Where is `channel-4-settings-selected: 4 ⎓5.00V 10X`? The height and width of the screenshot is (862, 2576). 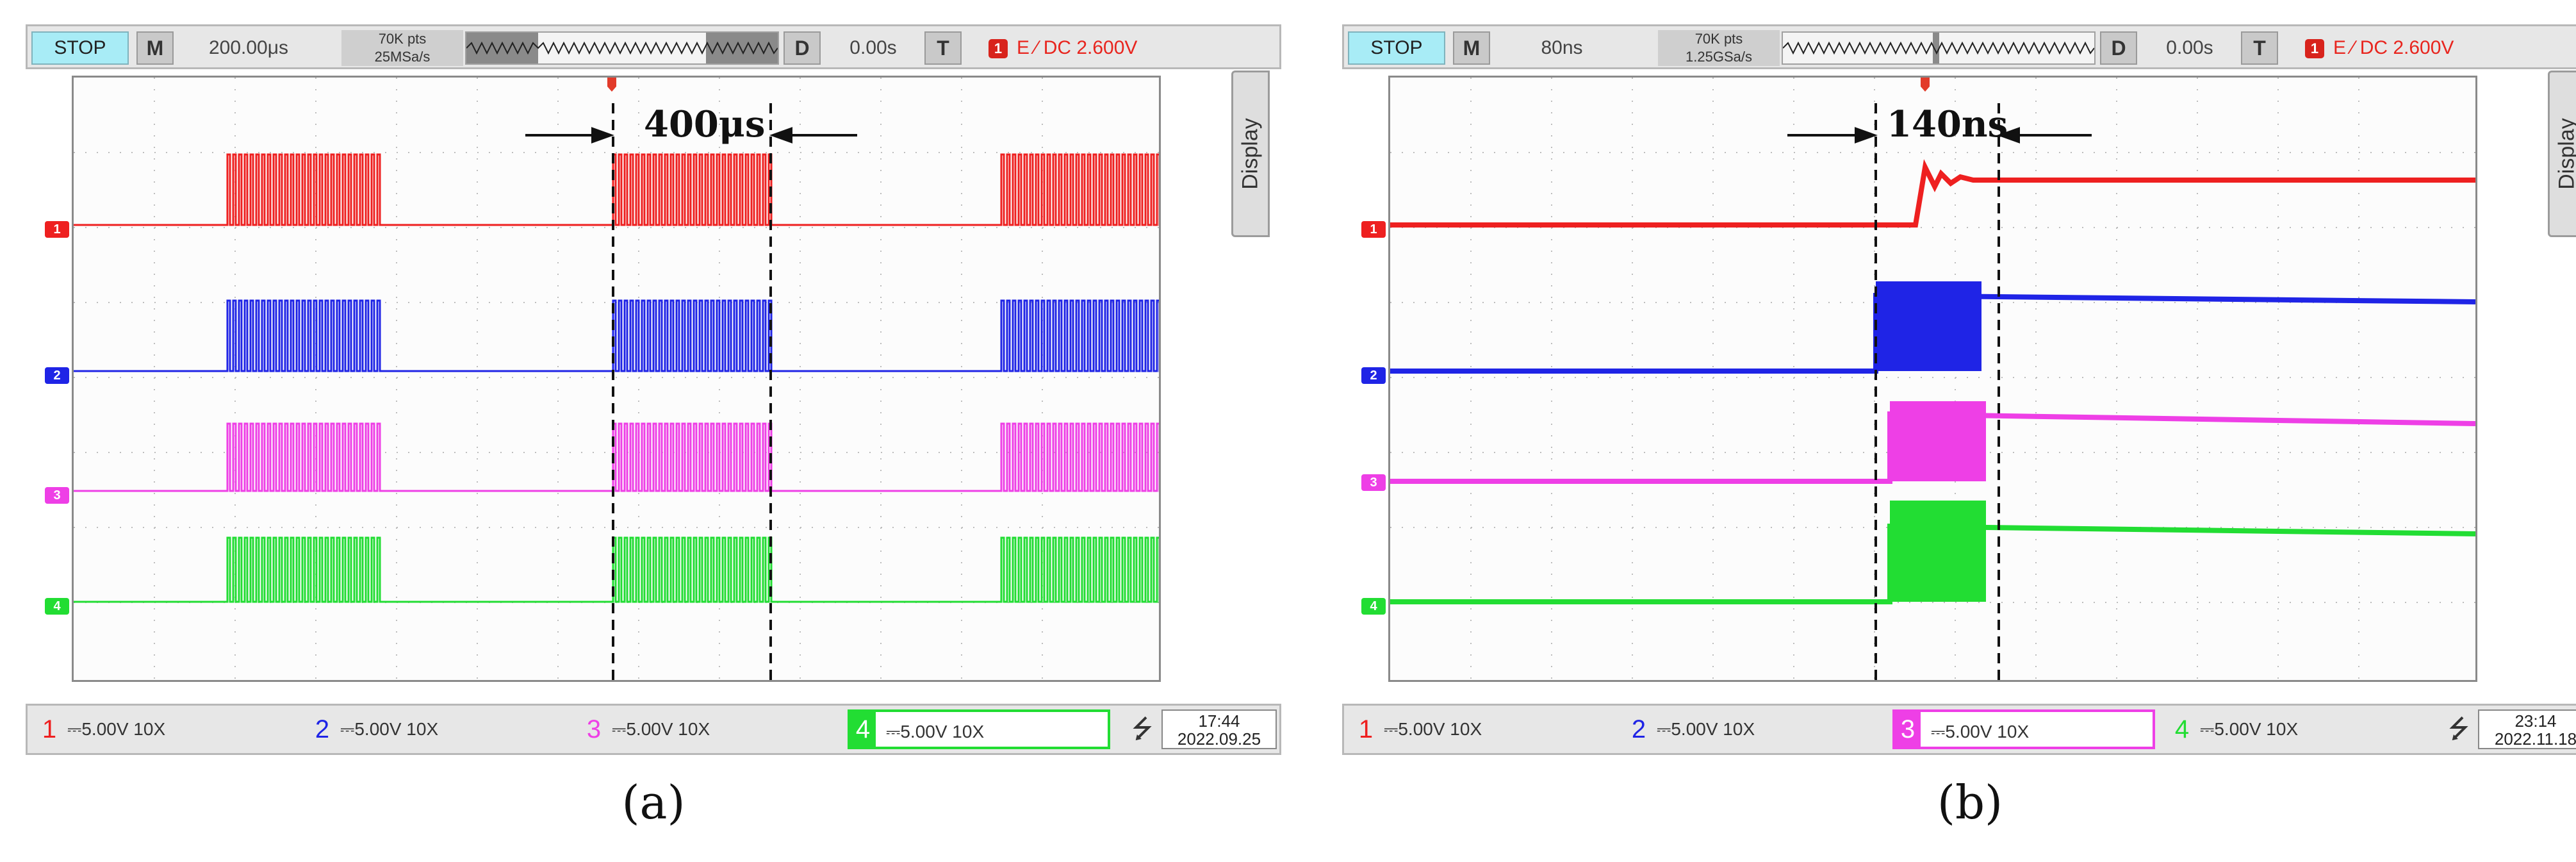 channel-4-settings-selected: 4 ⎓5.00V 10X is located at coordinates (979, 729).